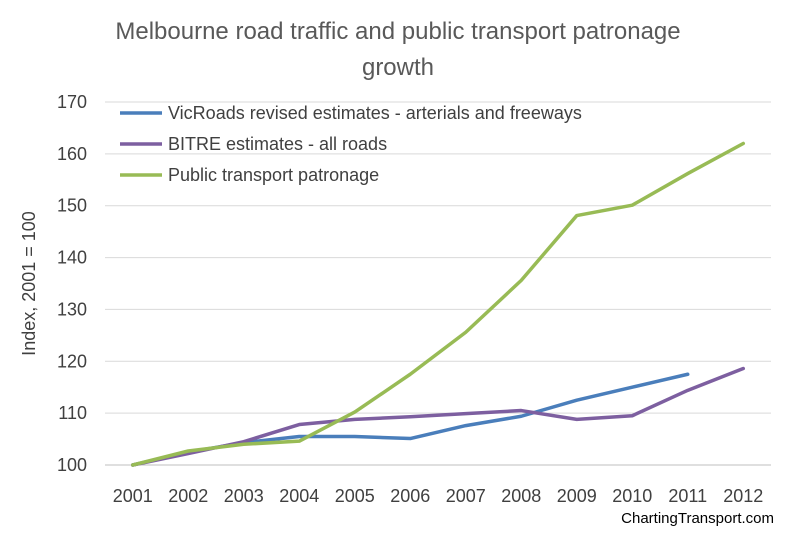 The height and width of the screenshot is (539, 796). What do you see at coordinates (29, 283) in the screenshot?
I see `y-axis-label: Index, 2001 = 100` at bounding box center [29, 283].